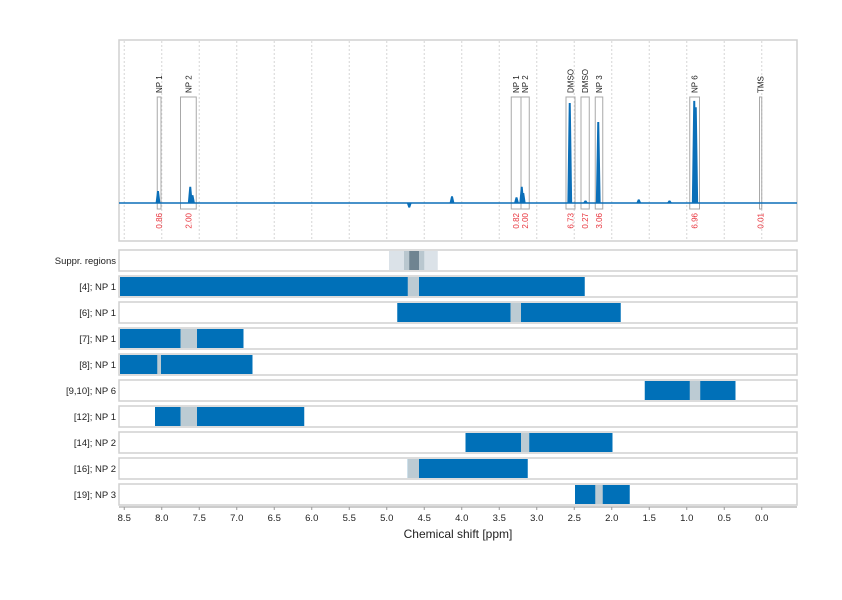  I want to click on x-tick-label: 7.0, so click(236, 518).